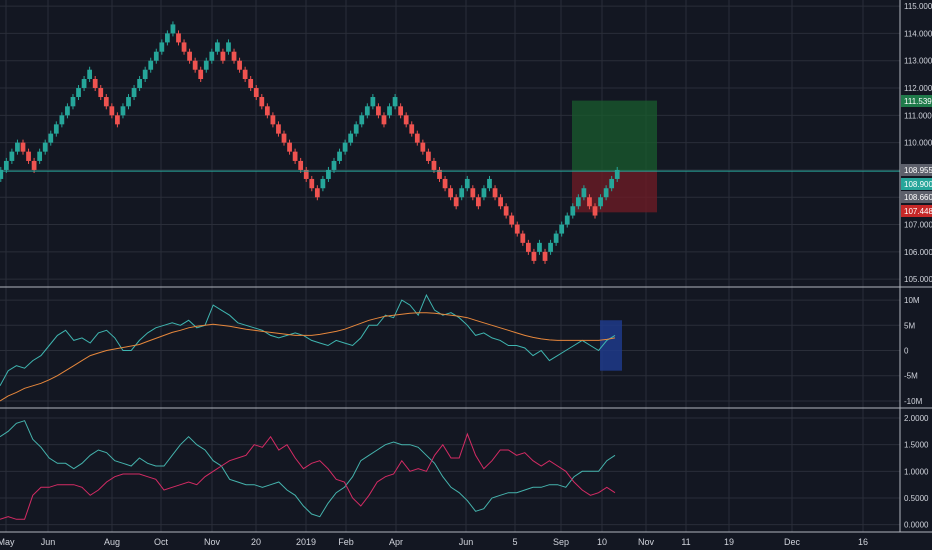 This screenshot has height=550, width=932. What do you see at coordinates (308, 357) in the screenshot?
I see `oscillator-slow-line` at bounding box center [308, 357].